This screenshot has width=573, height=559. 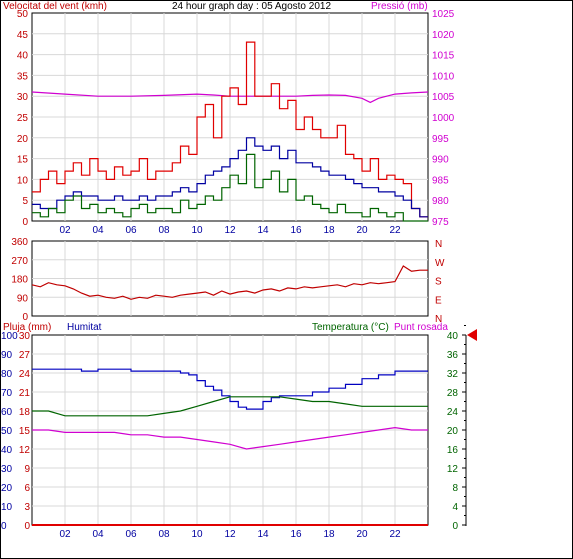 I want to click on rain-tick-label: 0, so click(x=27, y=526).